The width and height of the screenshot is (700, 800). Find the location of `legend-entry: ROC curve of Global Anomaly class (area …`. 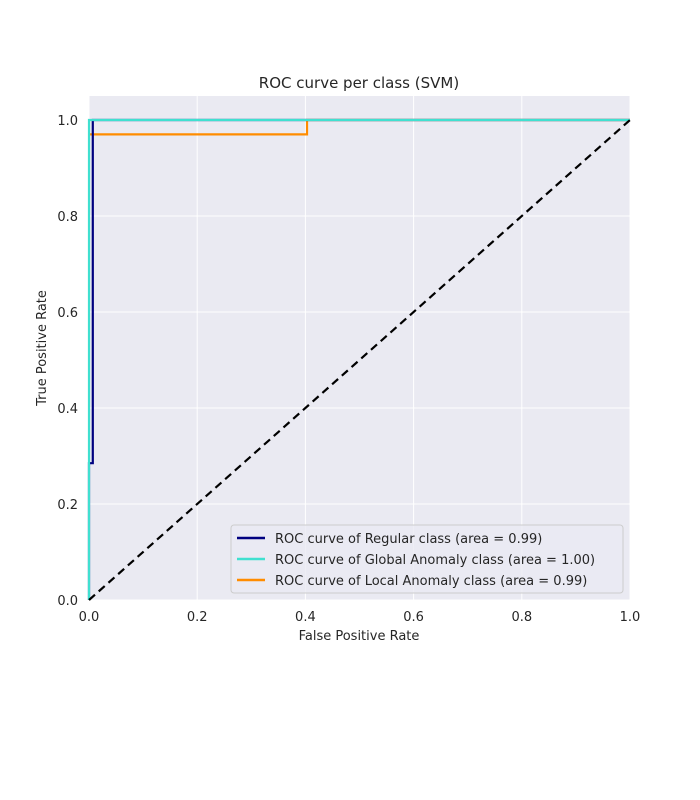

legend-entry: ROC curve of Global Anomaly class (area … is located at coordinates (435, 560).